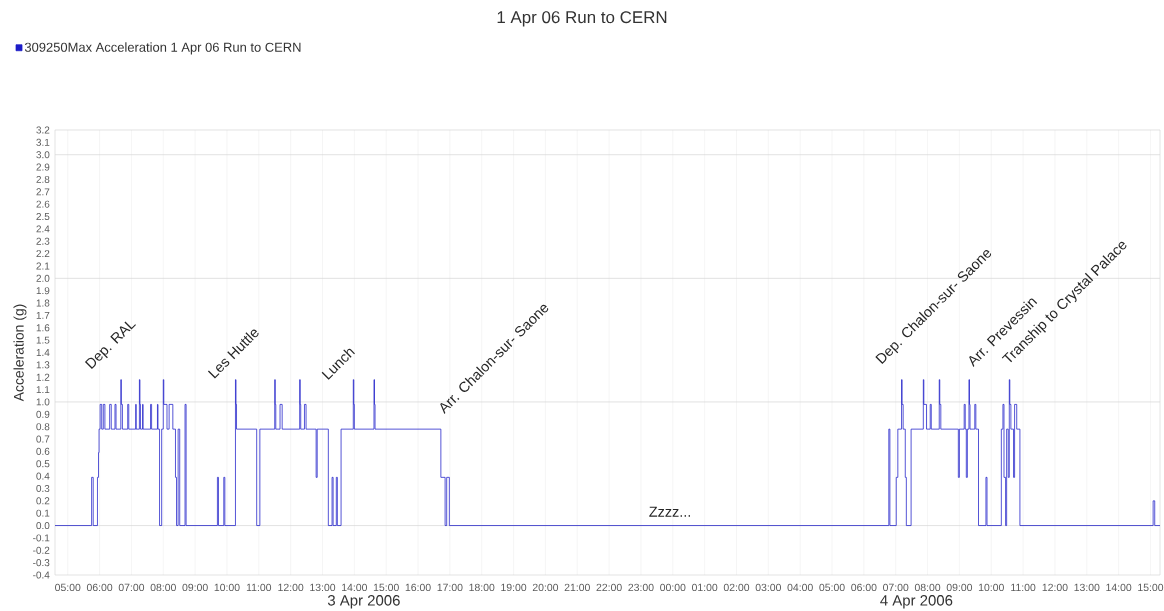 The image size is (1164, 611). Describe the element at coordinates (916, 602) in the screenshot. I see `text: 4 Apr 2006` at that location.